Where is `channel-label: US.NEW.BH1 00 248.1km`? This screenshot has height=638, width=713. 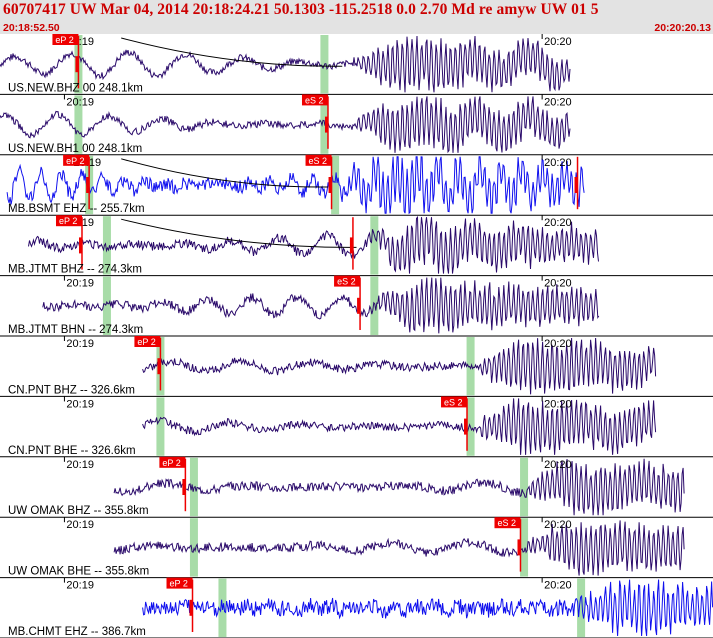 channel-label: US.NEW.BH1 00 248.1km is located at coordinates (75, 149).